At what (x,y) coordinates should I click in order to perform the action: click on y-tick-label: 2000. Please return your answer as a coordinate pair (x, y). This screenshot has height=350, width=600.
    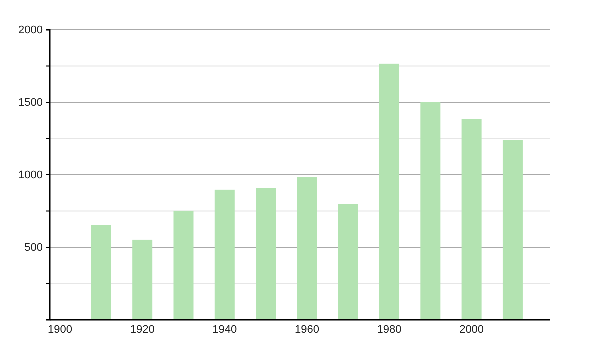
    Looking at the image, I should click on (30, 30).